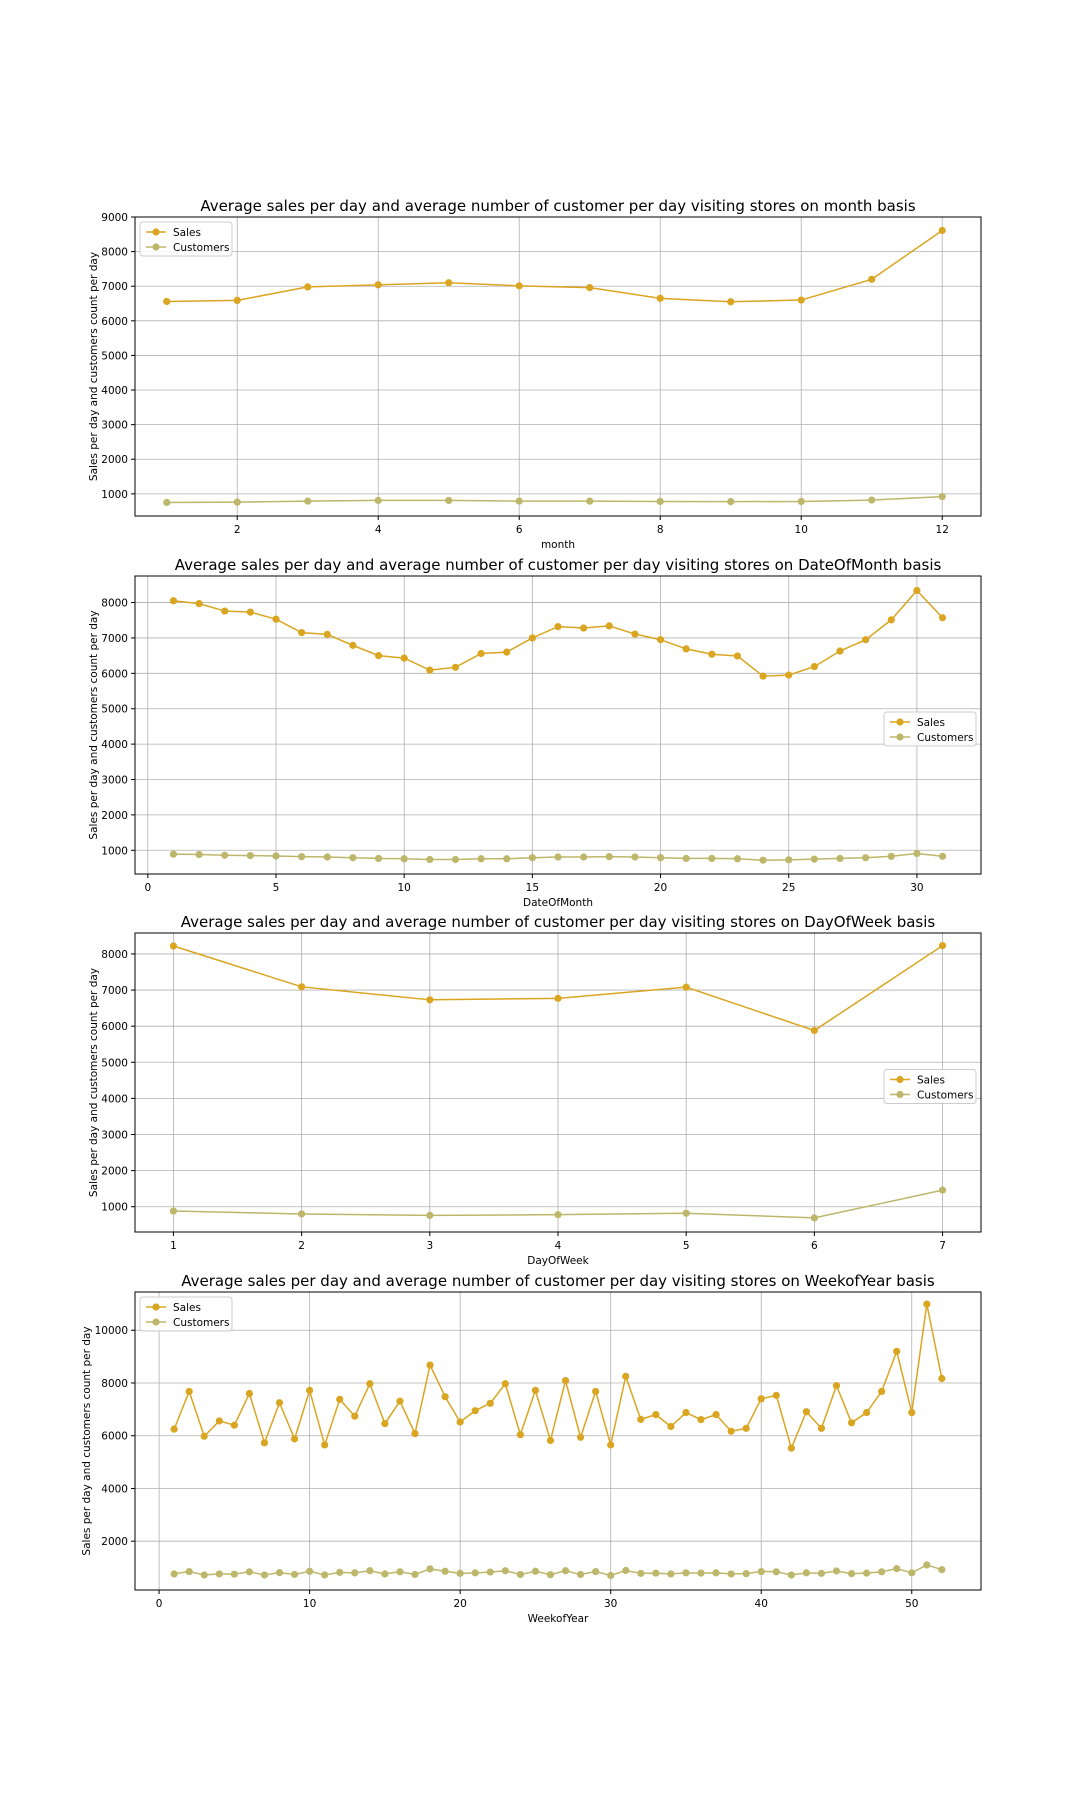 This screenshot has height=1800, width=1080. Describe the element at coordinates (519, 530) in the screenshot. I see `x-tick-label: 6` at that location.